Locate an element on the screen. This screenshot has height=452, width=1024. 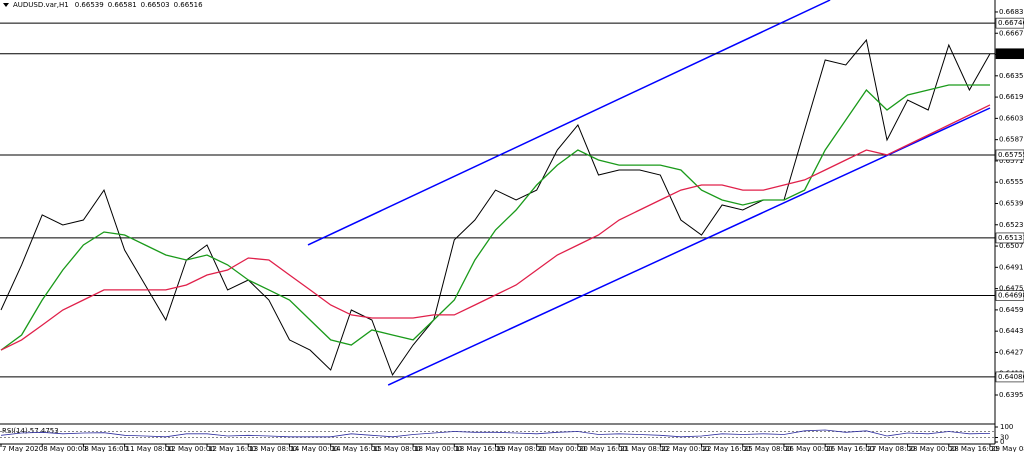
level-label: 0.64086 is located at coordinates (1011, 377).